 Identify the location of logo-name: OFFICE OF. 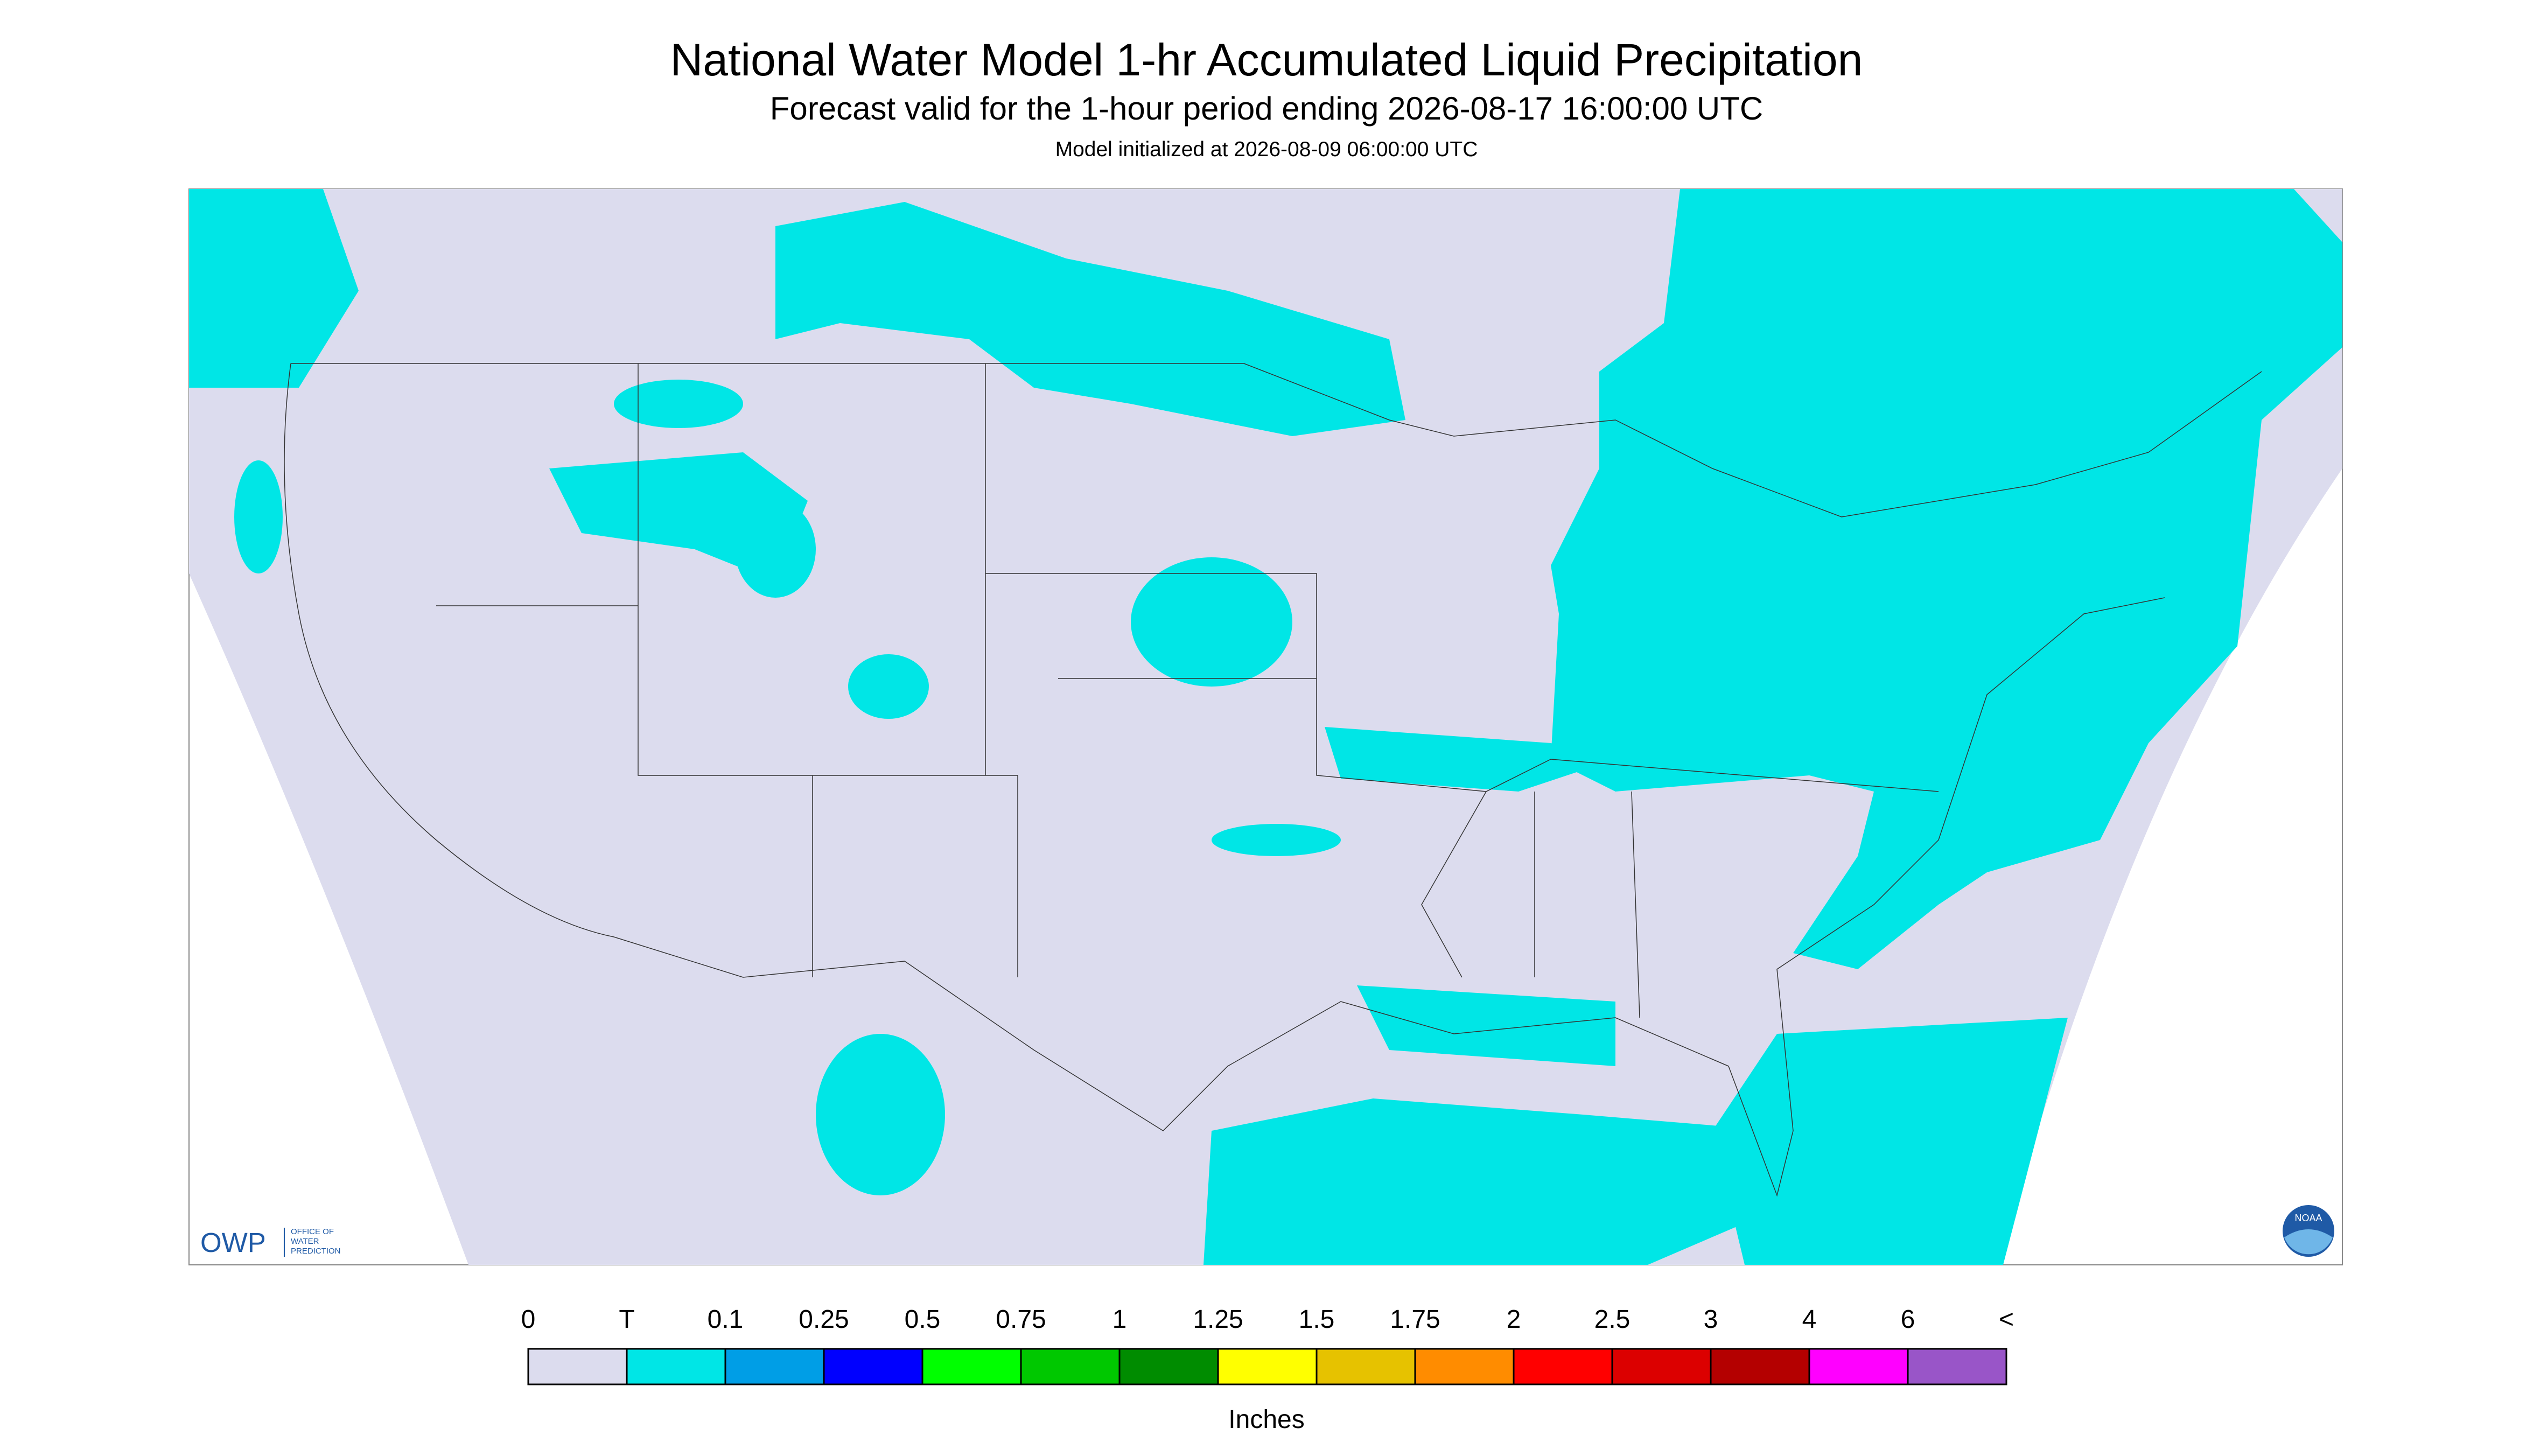
(313, 1231).